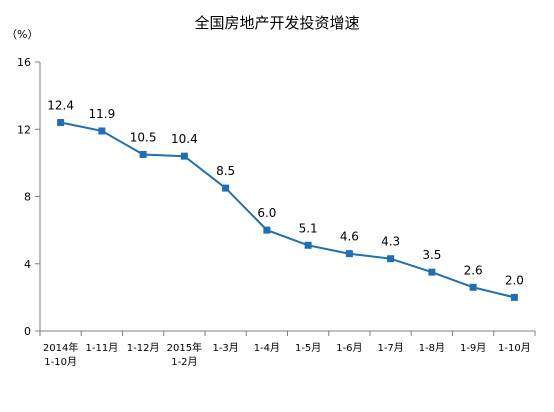 This screenshot has width=554, height=412. Describe the element at coordinates (143, 348) in the screenshot. I see `x-tick-label: 1-12月` at that location.